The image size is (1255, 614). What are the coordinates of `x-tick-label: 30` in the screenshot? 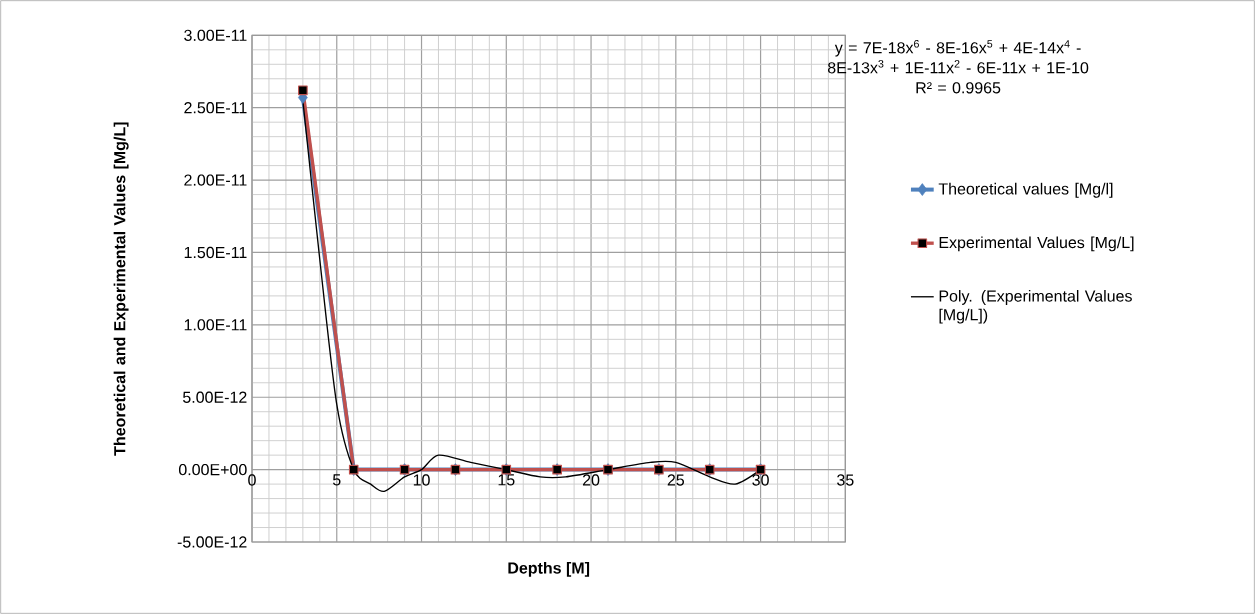 It's located at (760, 480).